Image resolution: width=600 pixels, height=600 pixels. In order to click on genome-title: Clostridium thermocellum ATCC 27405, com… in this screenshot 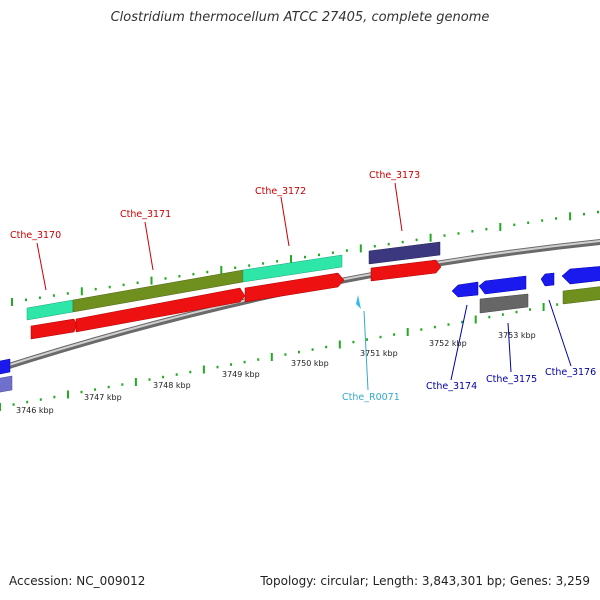, I will do `click(300, 17)`.